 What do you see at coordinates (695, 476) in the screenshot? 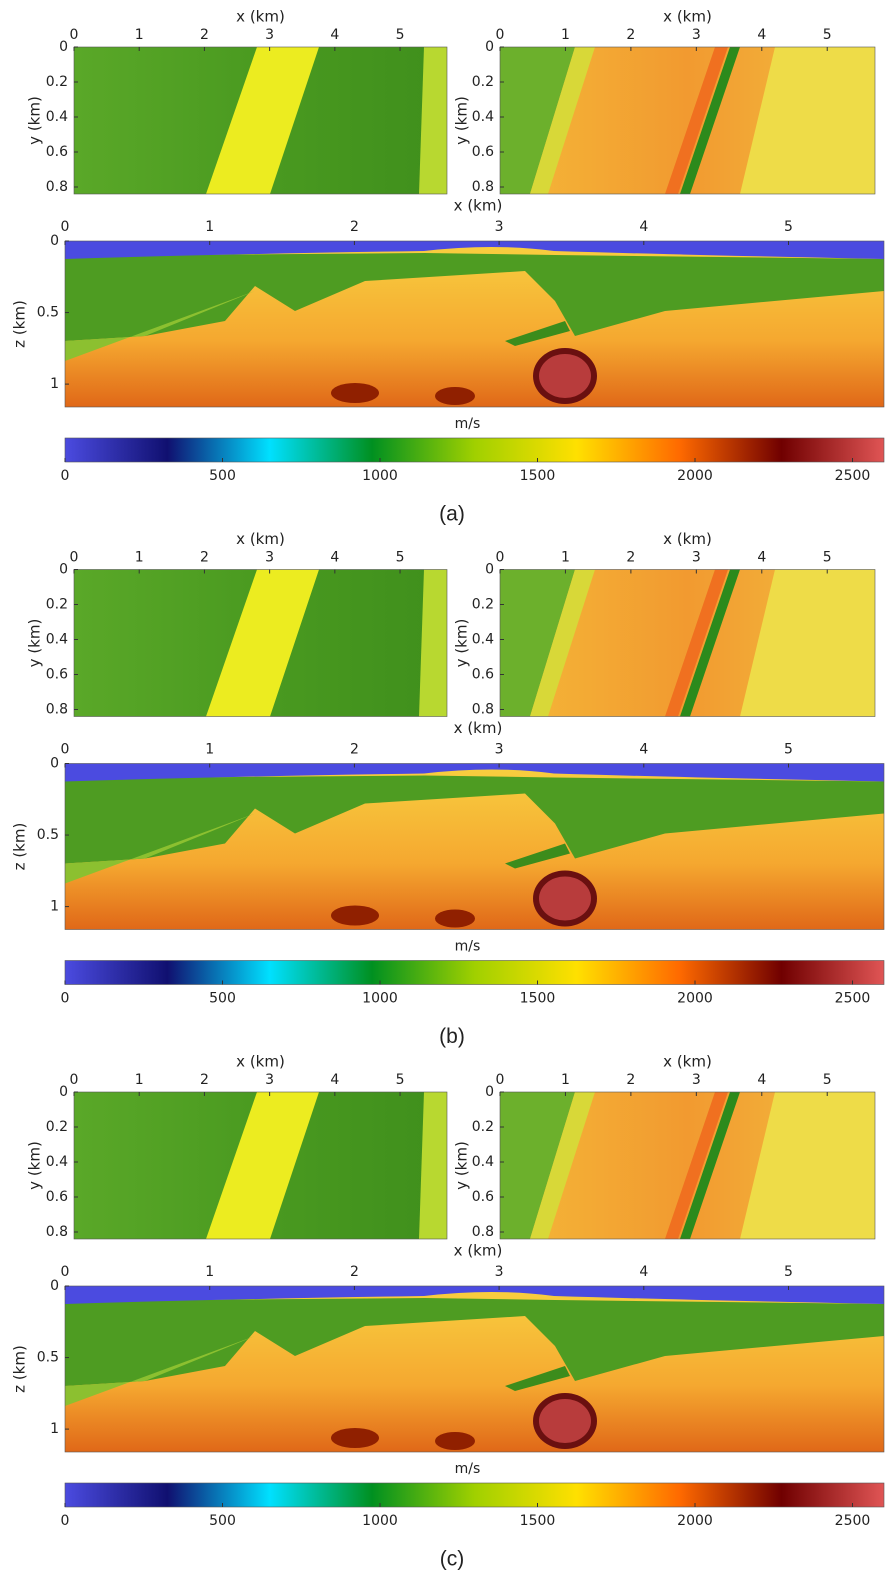
I see `colorbar-tick-label: 2000` at bounding box center [695, 476].